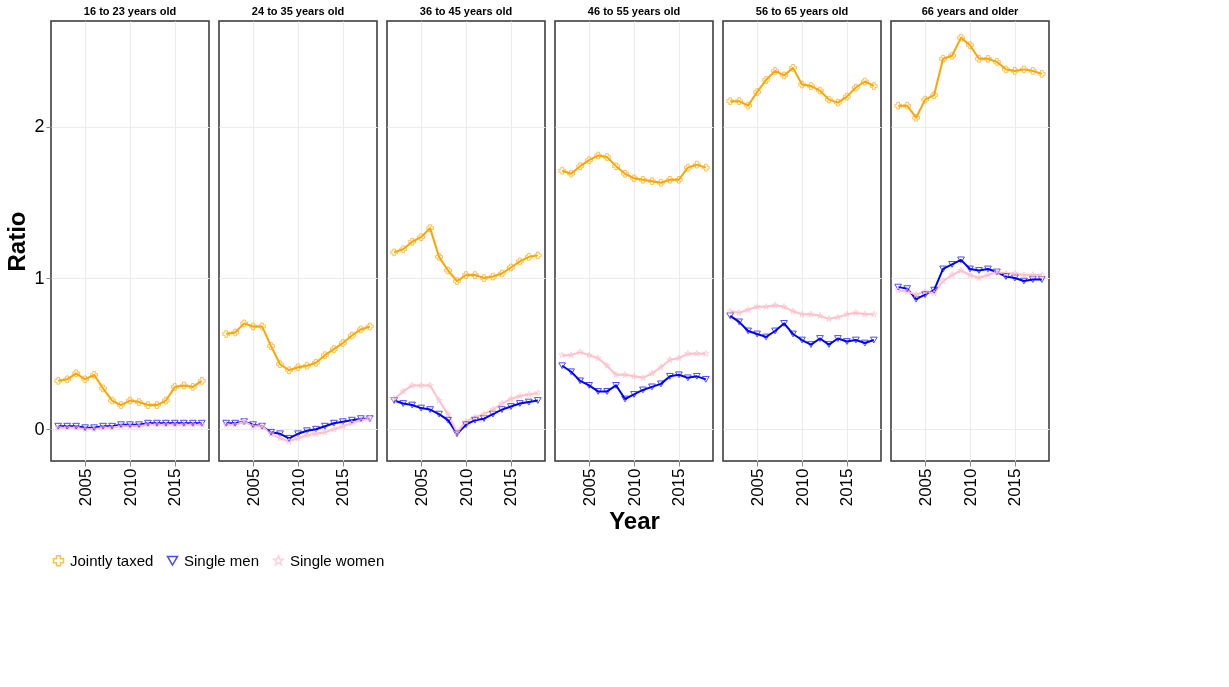 The width and height of the screenshot is (1229, 687). What do you see at coordinates (222, 560) in the screenshot?
I see `legend-label: Single men` at bounding box center [222, 560].